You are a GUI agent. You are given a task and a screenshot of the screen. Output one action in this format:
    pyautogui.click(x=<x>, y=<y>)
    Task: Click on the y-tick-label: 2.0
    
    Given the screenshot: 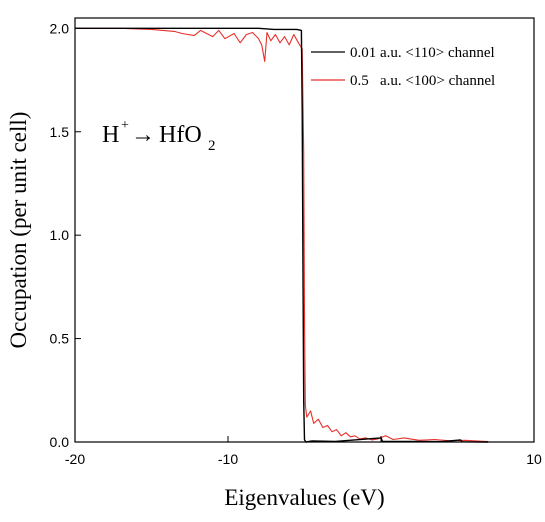 What is the action you would take?
    pyautogui.click(x=60, y=28)
    